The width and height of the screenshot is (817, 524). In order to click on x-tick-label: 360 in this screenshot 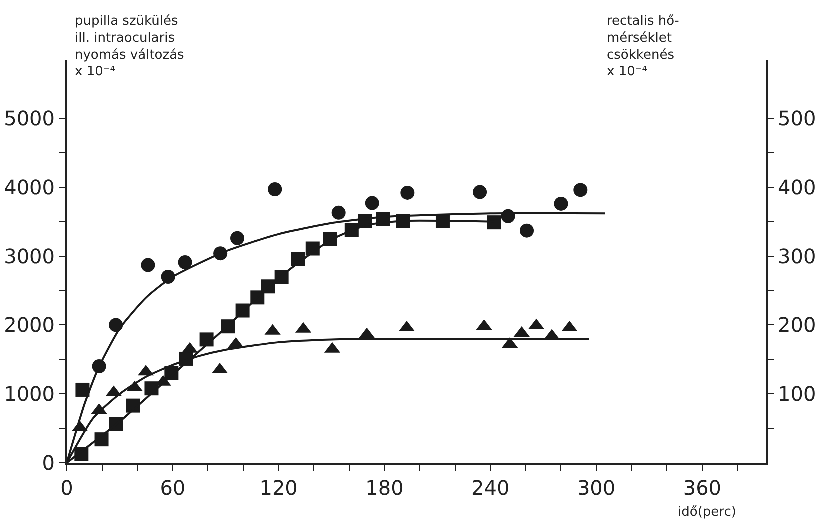, I will do `click(702, 488)`.